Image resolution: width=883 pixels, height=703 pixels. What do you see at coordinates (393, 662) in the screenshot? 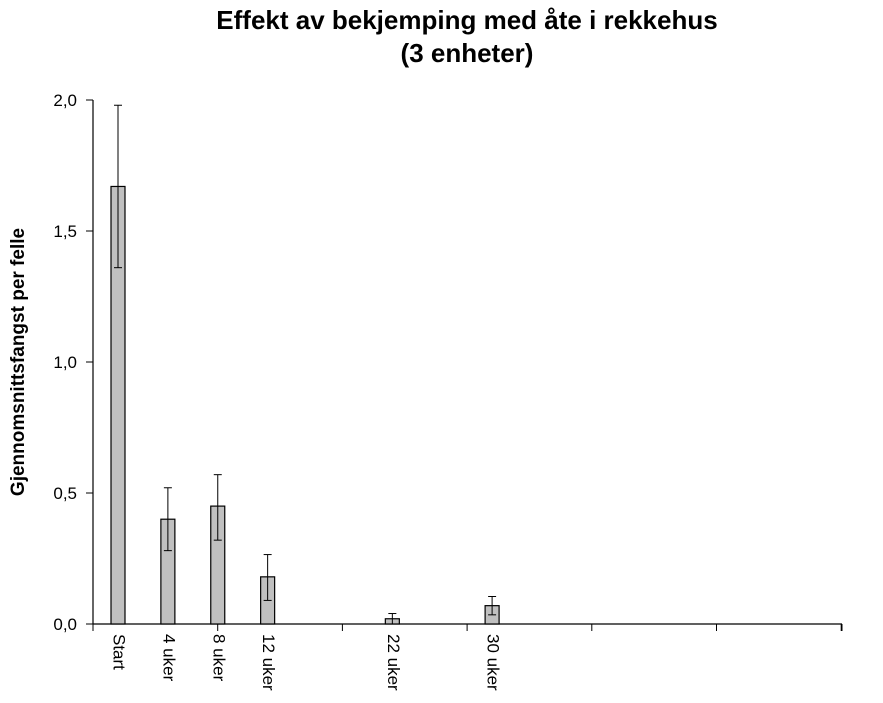
I see `x-tick-label: 22 uker` at bounding box center [393, 662].